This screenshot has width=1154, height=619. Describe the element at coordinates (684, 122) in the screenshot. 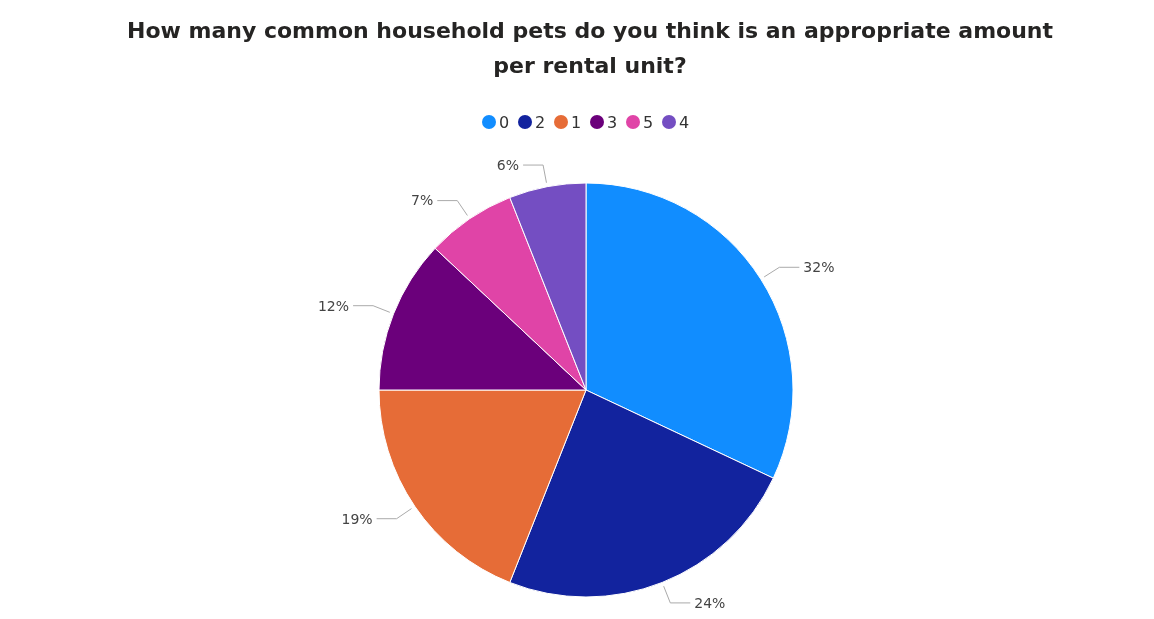

I see `legend-label: 4` at that location.